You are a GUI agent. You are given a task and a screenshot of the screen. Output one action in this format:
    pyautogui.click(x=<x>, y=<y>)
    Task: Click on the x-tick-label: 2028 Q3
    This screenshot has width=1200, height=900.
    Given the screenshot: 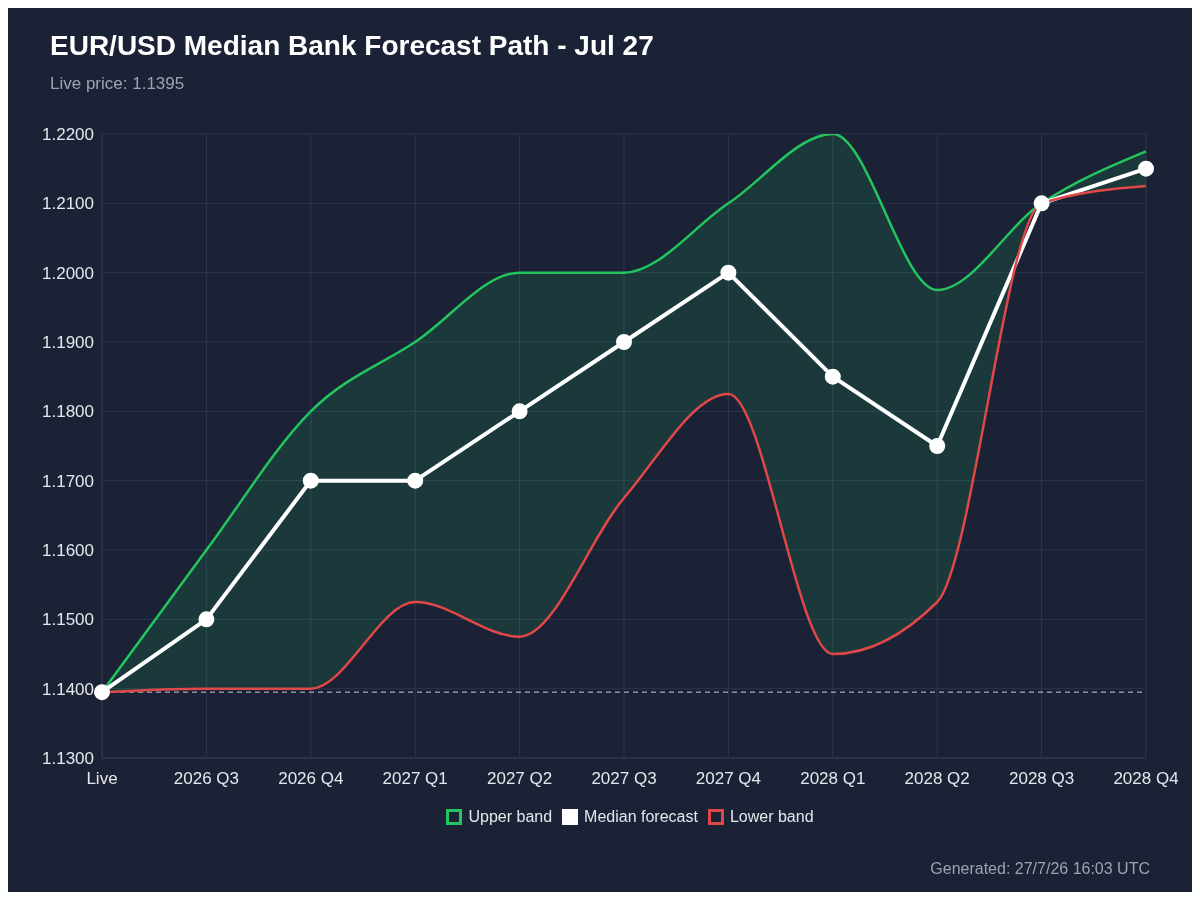 What is the action you would take?
    pyautogui.click(x=1041, y=779)
    